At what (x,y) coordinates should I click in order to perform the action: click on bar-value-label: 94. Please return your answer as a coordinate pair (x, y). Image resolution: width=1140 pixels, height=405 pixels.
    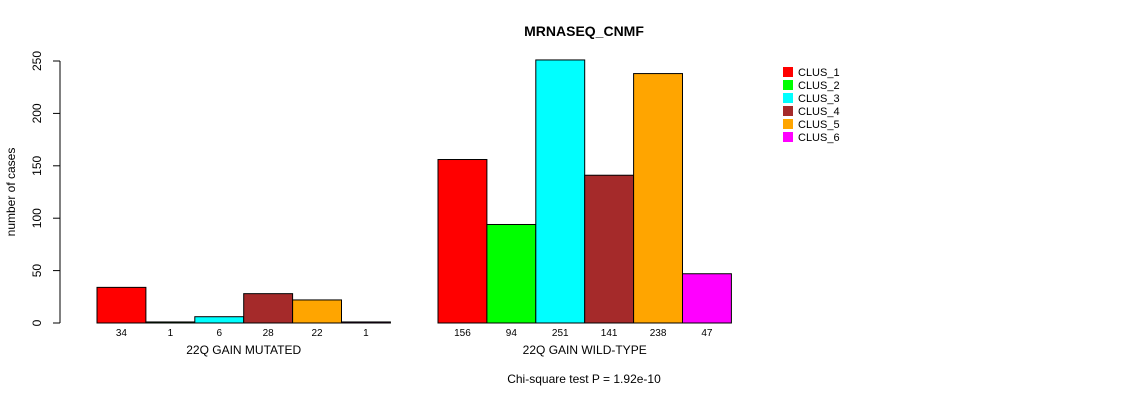
    Looking at the image, I should click on (512, 333).